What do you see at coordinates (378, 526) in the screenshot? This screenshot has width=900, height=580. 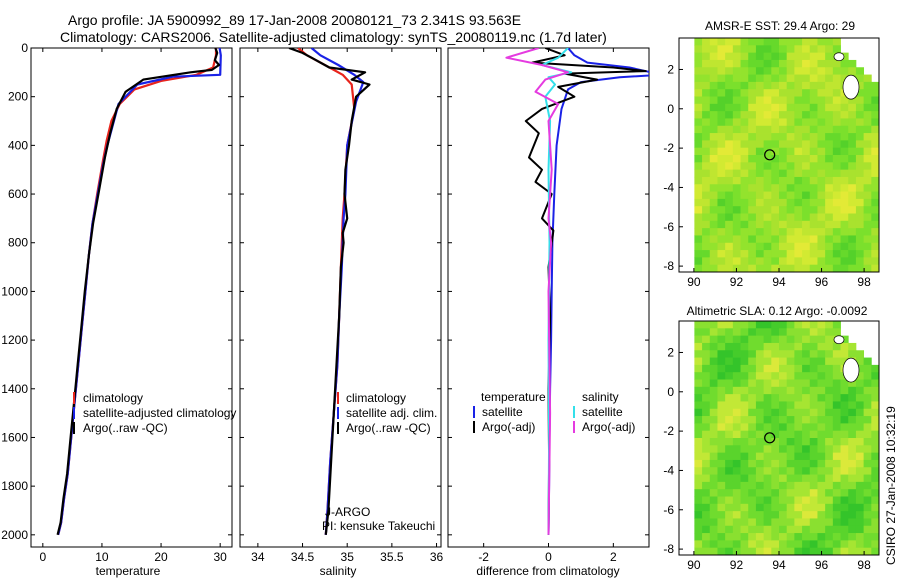 I see `annotation-pi: PI: kensuke Takeuchi` at bounding box center [378, 526].